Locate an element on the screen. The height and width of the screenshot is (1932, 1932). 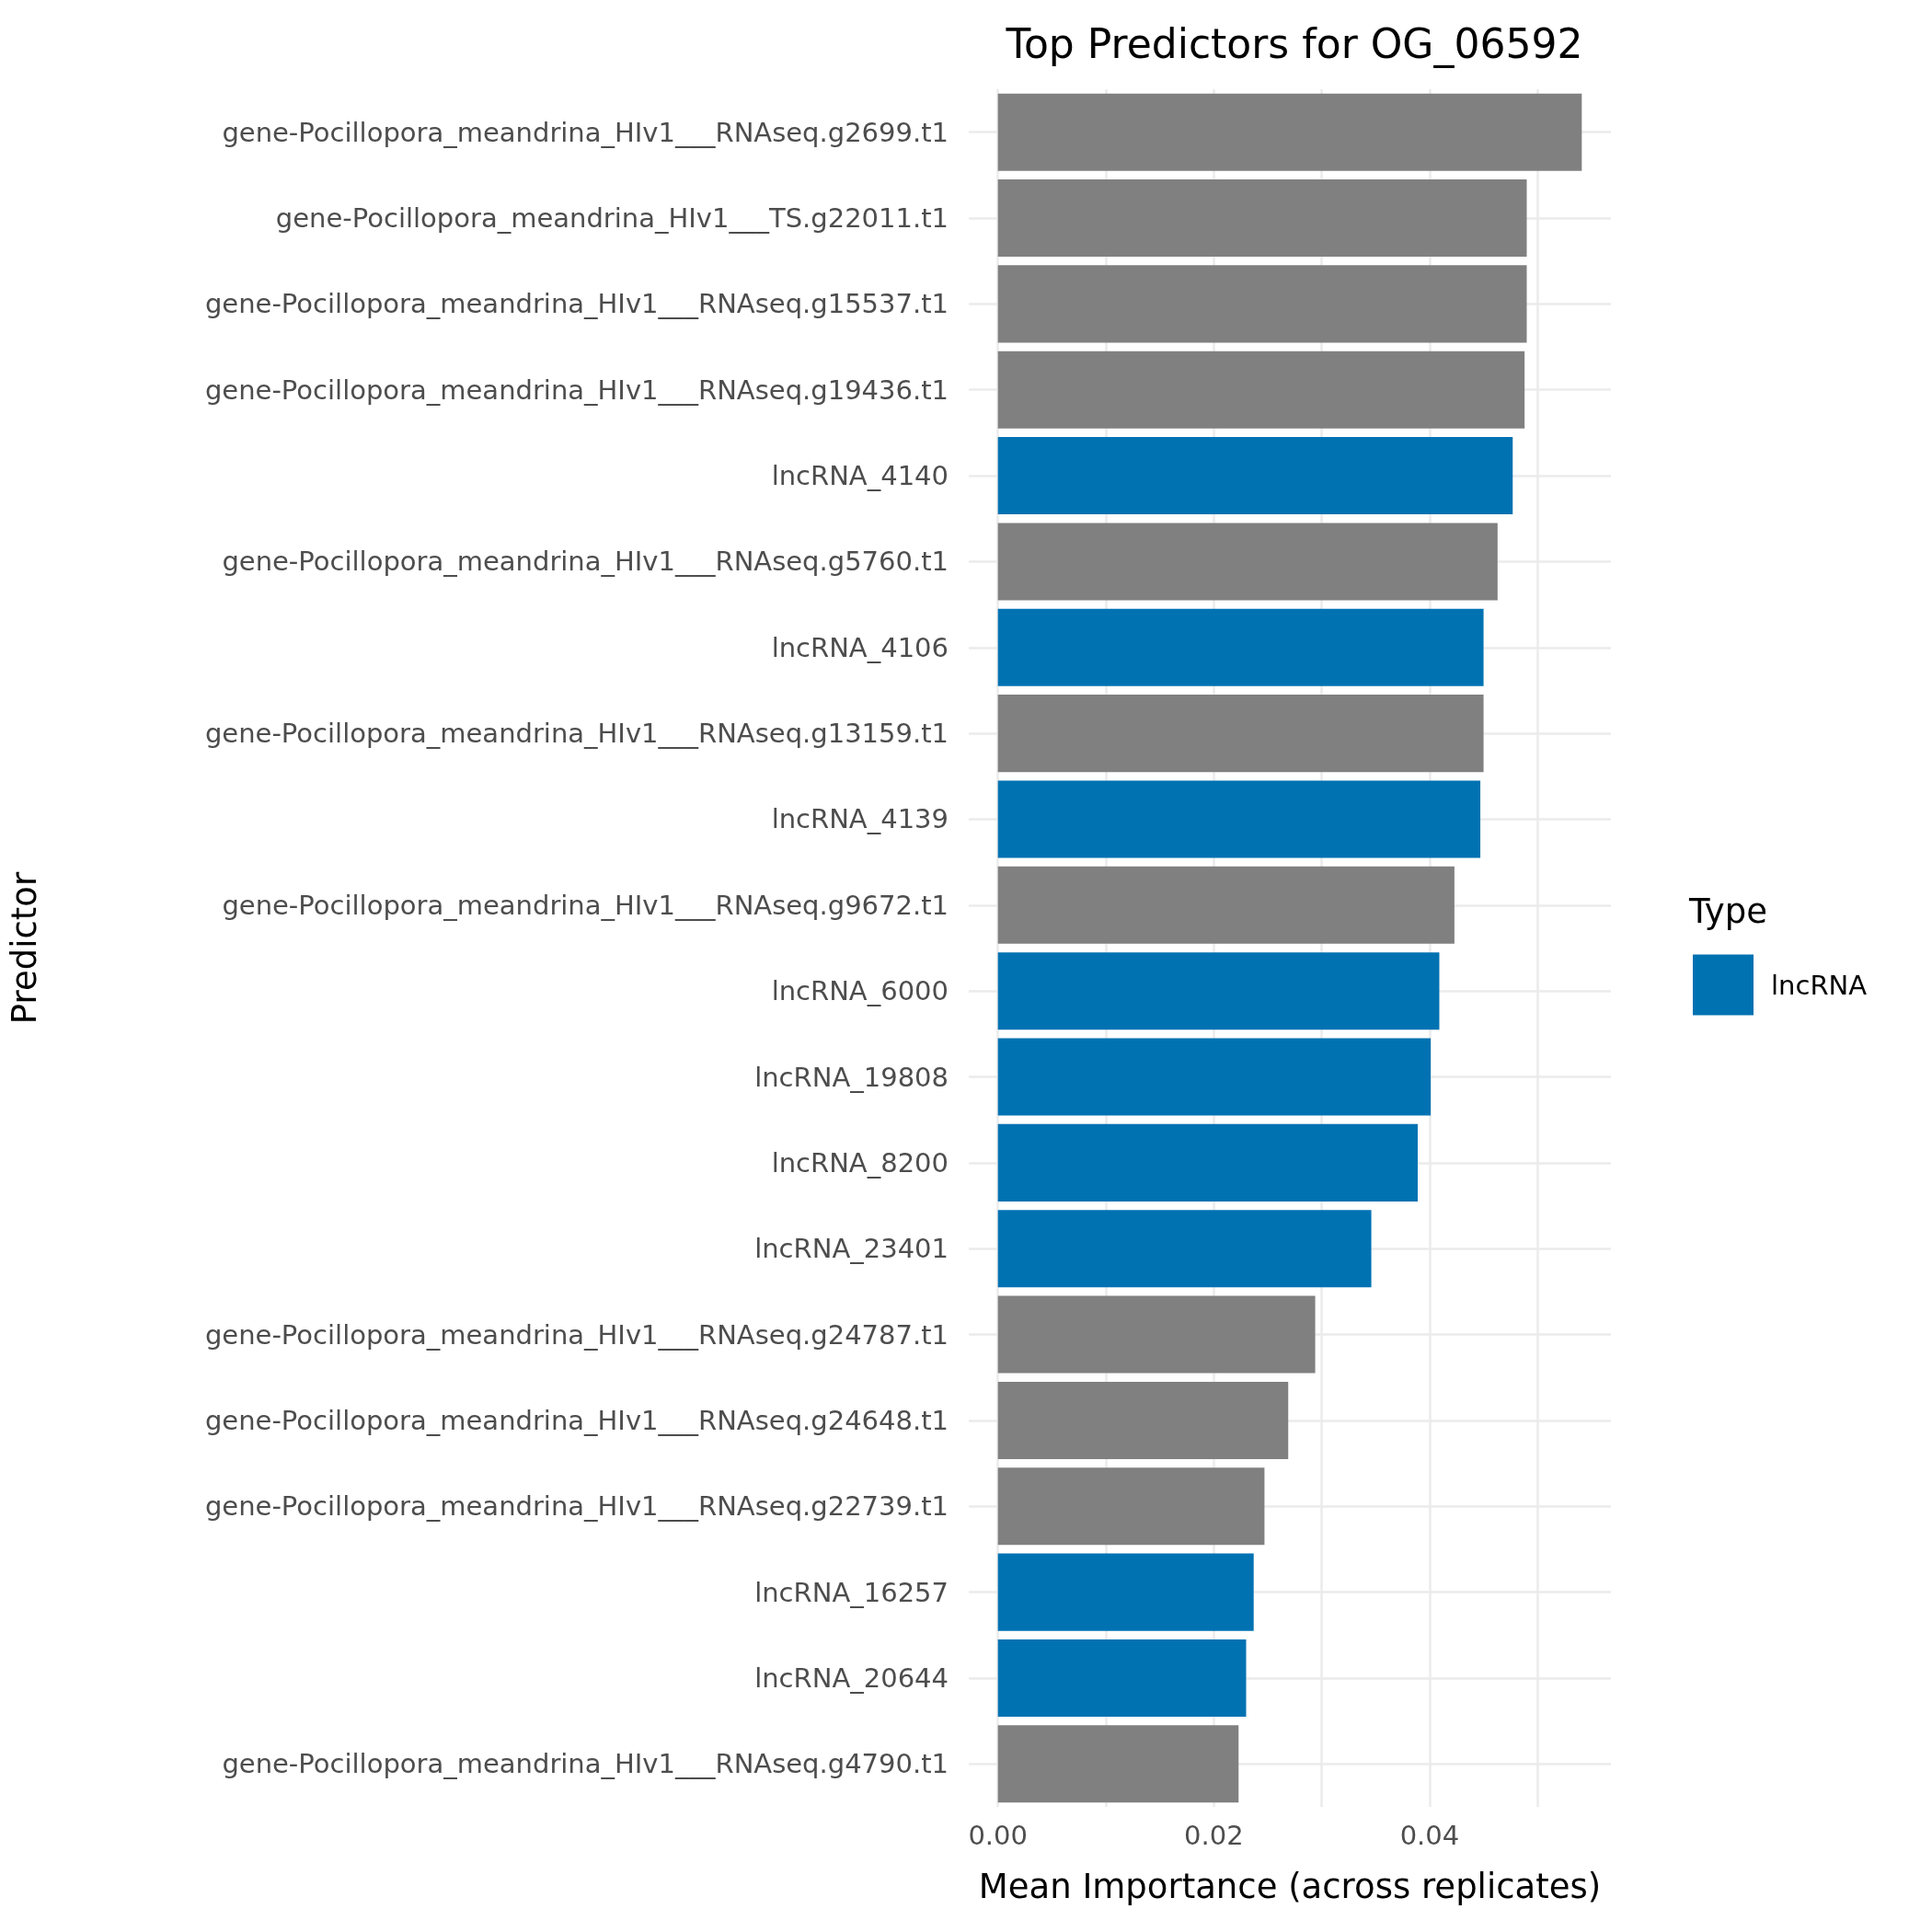
y-tick-label: lncRNA_4139 is located at coordinates (860, 819).